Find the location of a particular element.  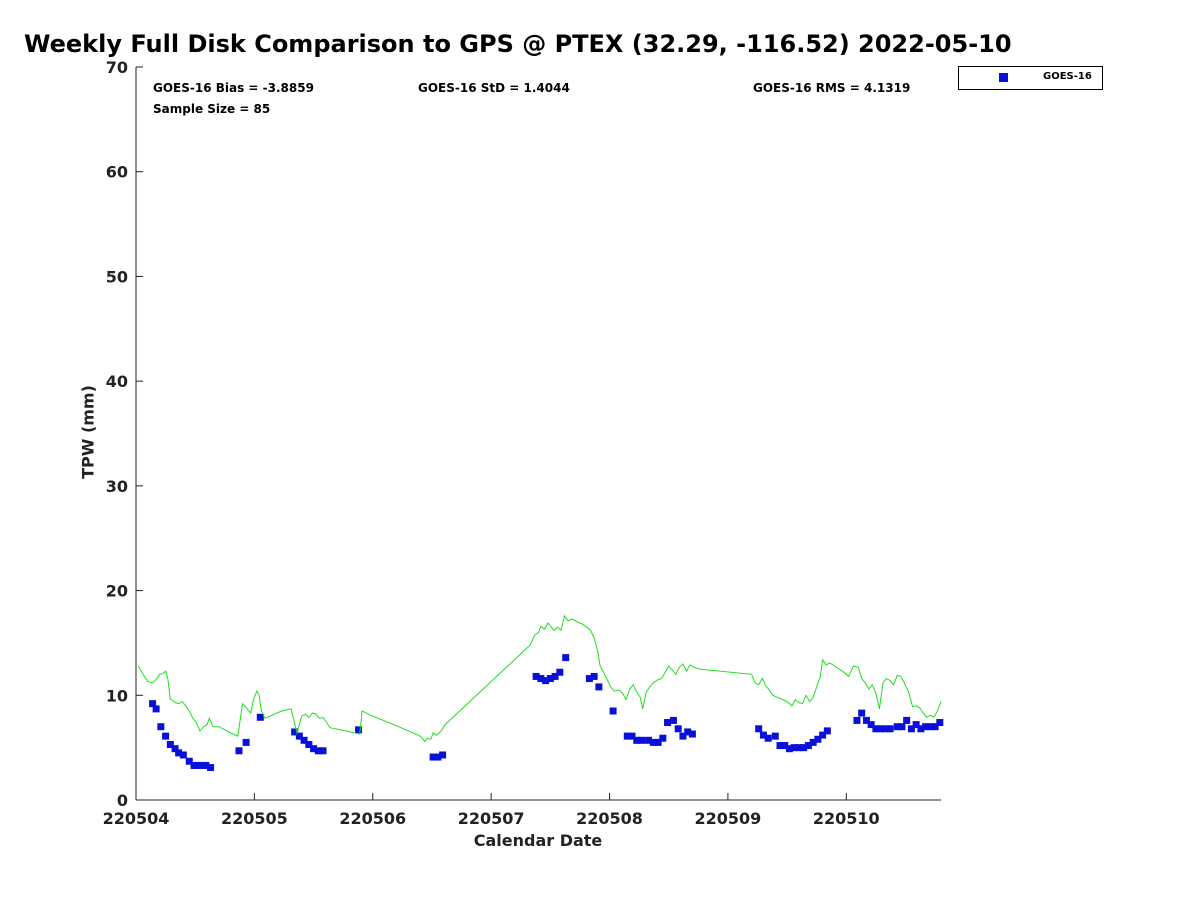

y-tick-label: 20 is located at coordinates (117, 591).